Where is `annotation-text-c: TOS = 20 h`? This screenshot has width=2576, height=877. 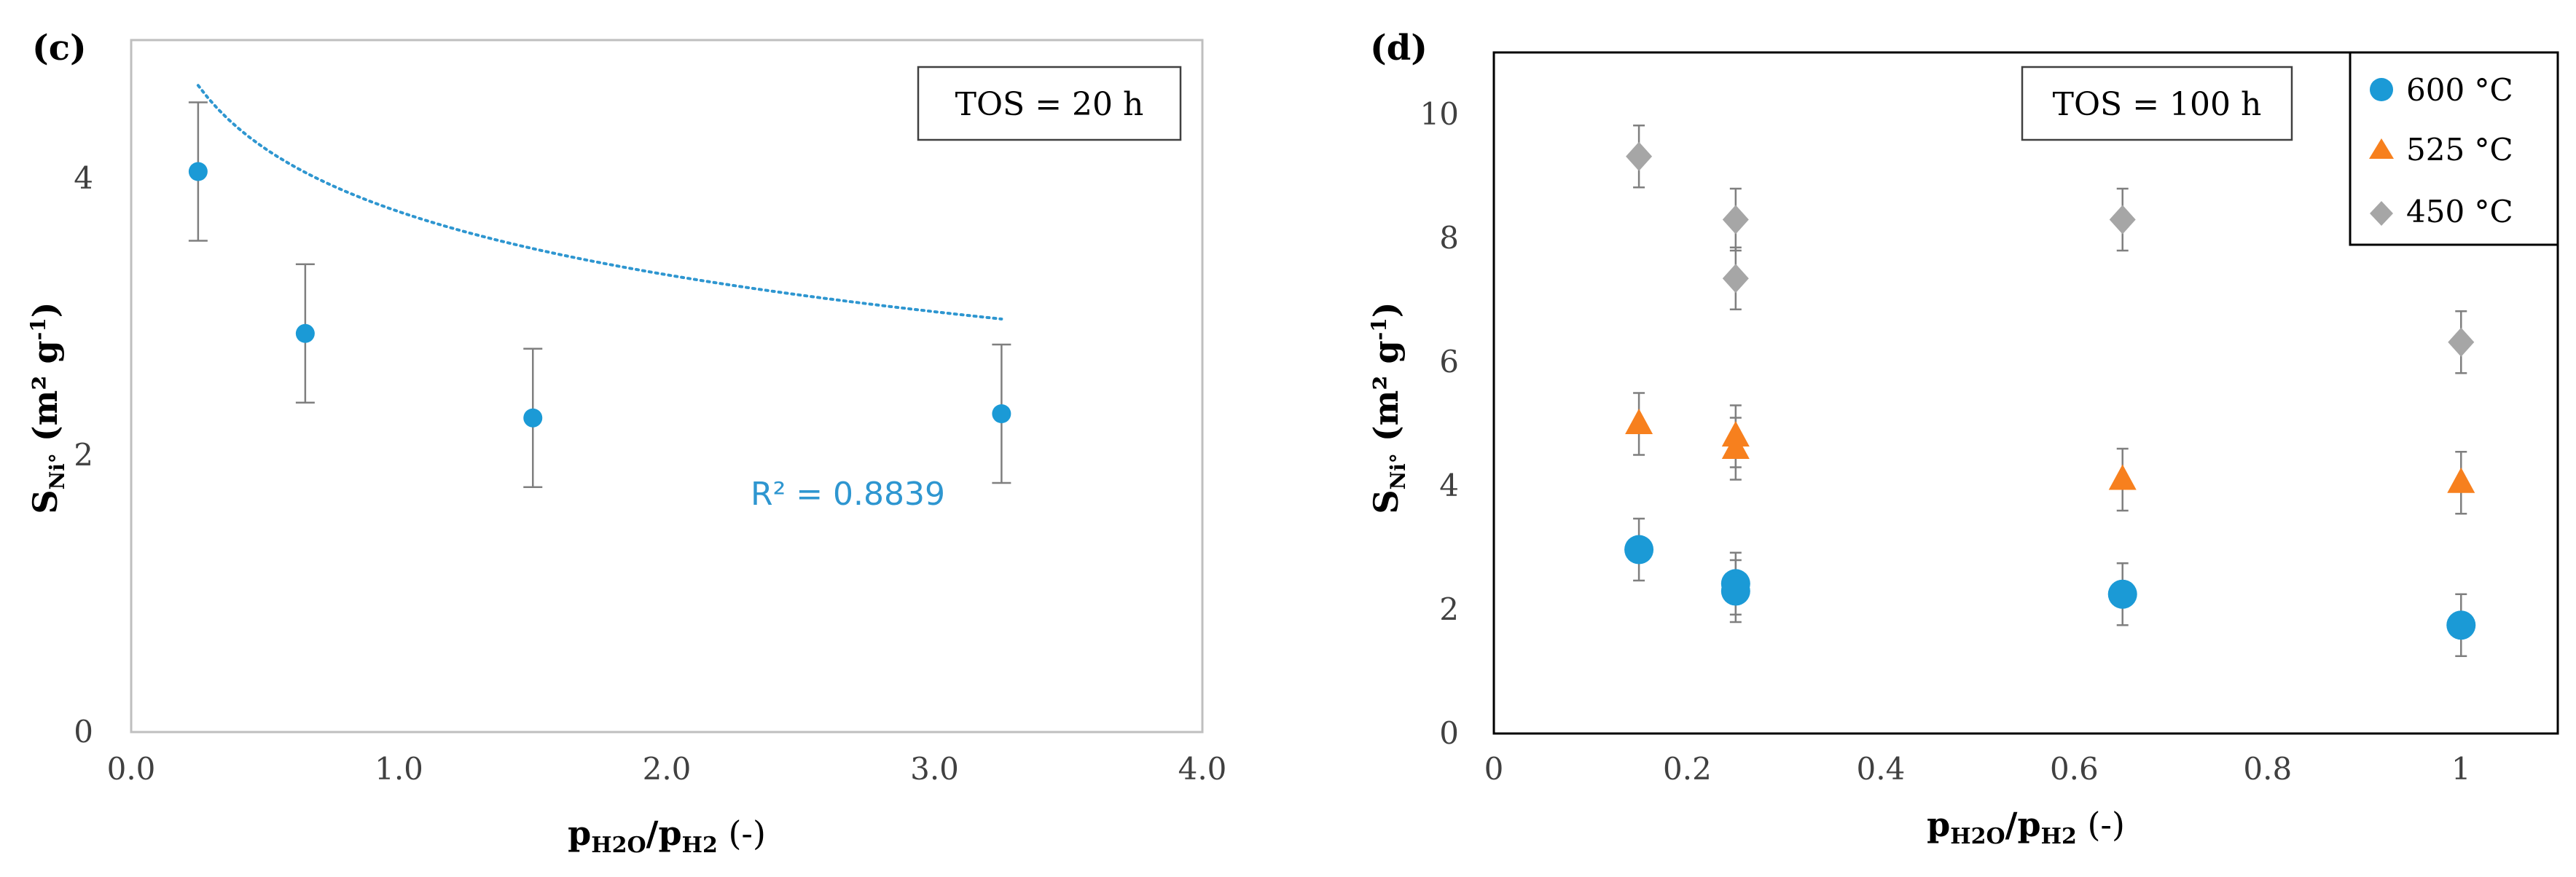 annotation-text-c: TOS = 20 h is located at coordinates (1049, 104).